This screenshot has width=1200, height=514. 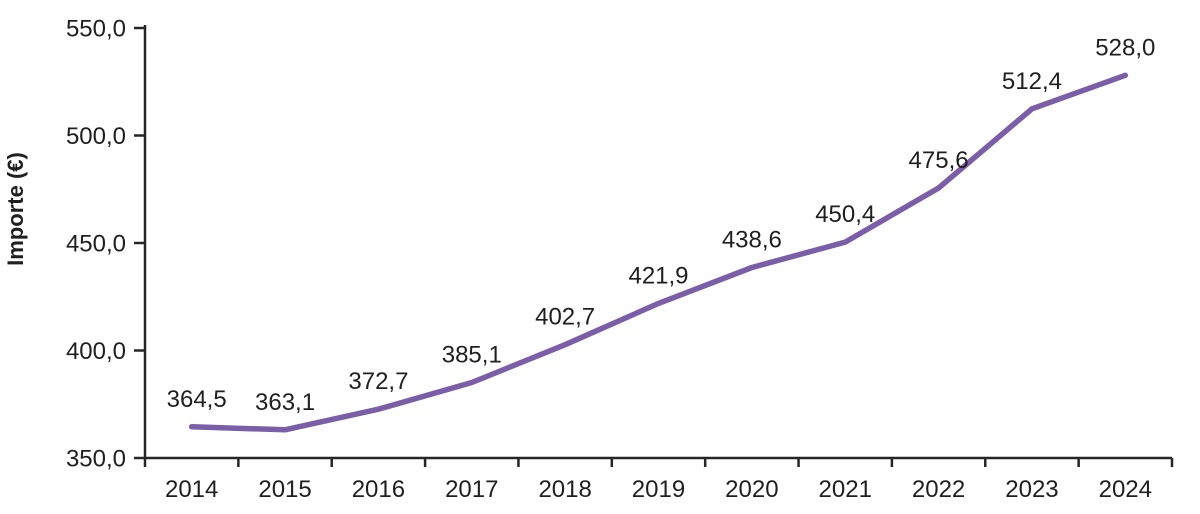 What do you see at coordinates (751, 489) in the screenshot?
I see `x-tick-label: 2020` at bounding box center [751, 489].